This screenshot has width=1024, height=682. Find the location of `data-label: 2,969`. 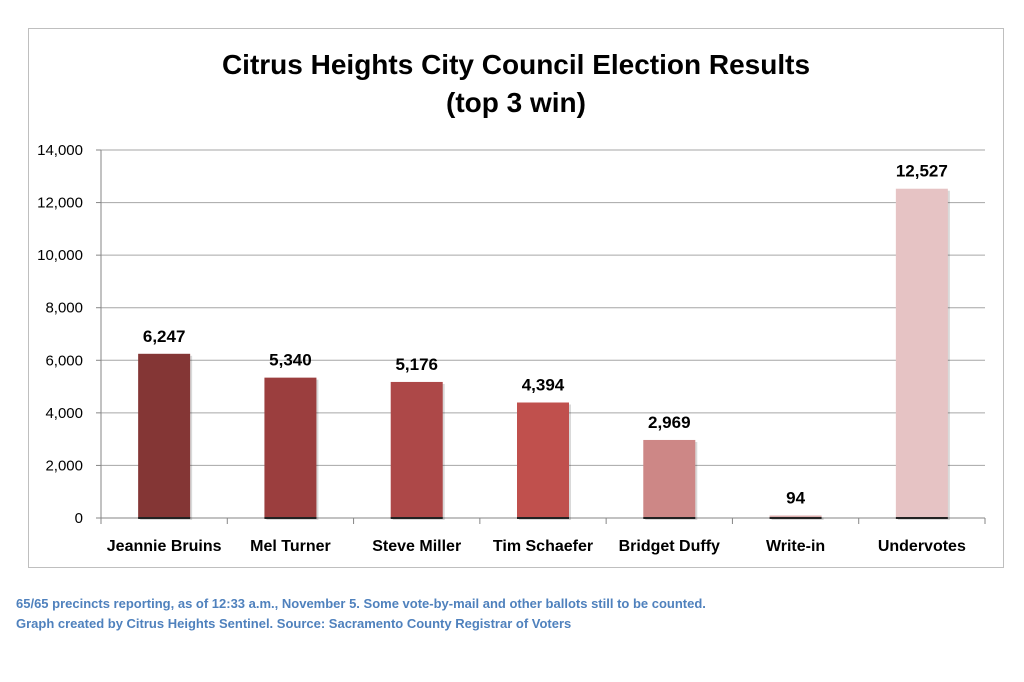

data-label: 2,969 is located at coordinates (669, 422).